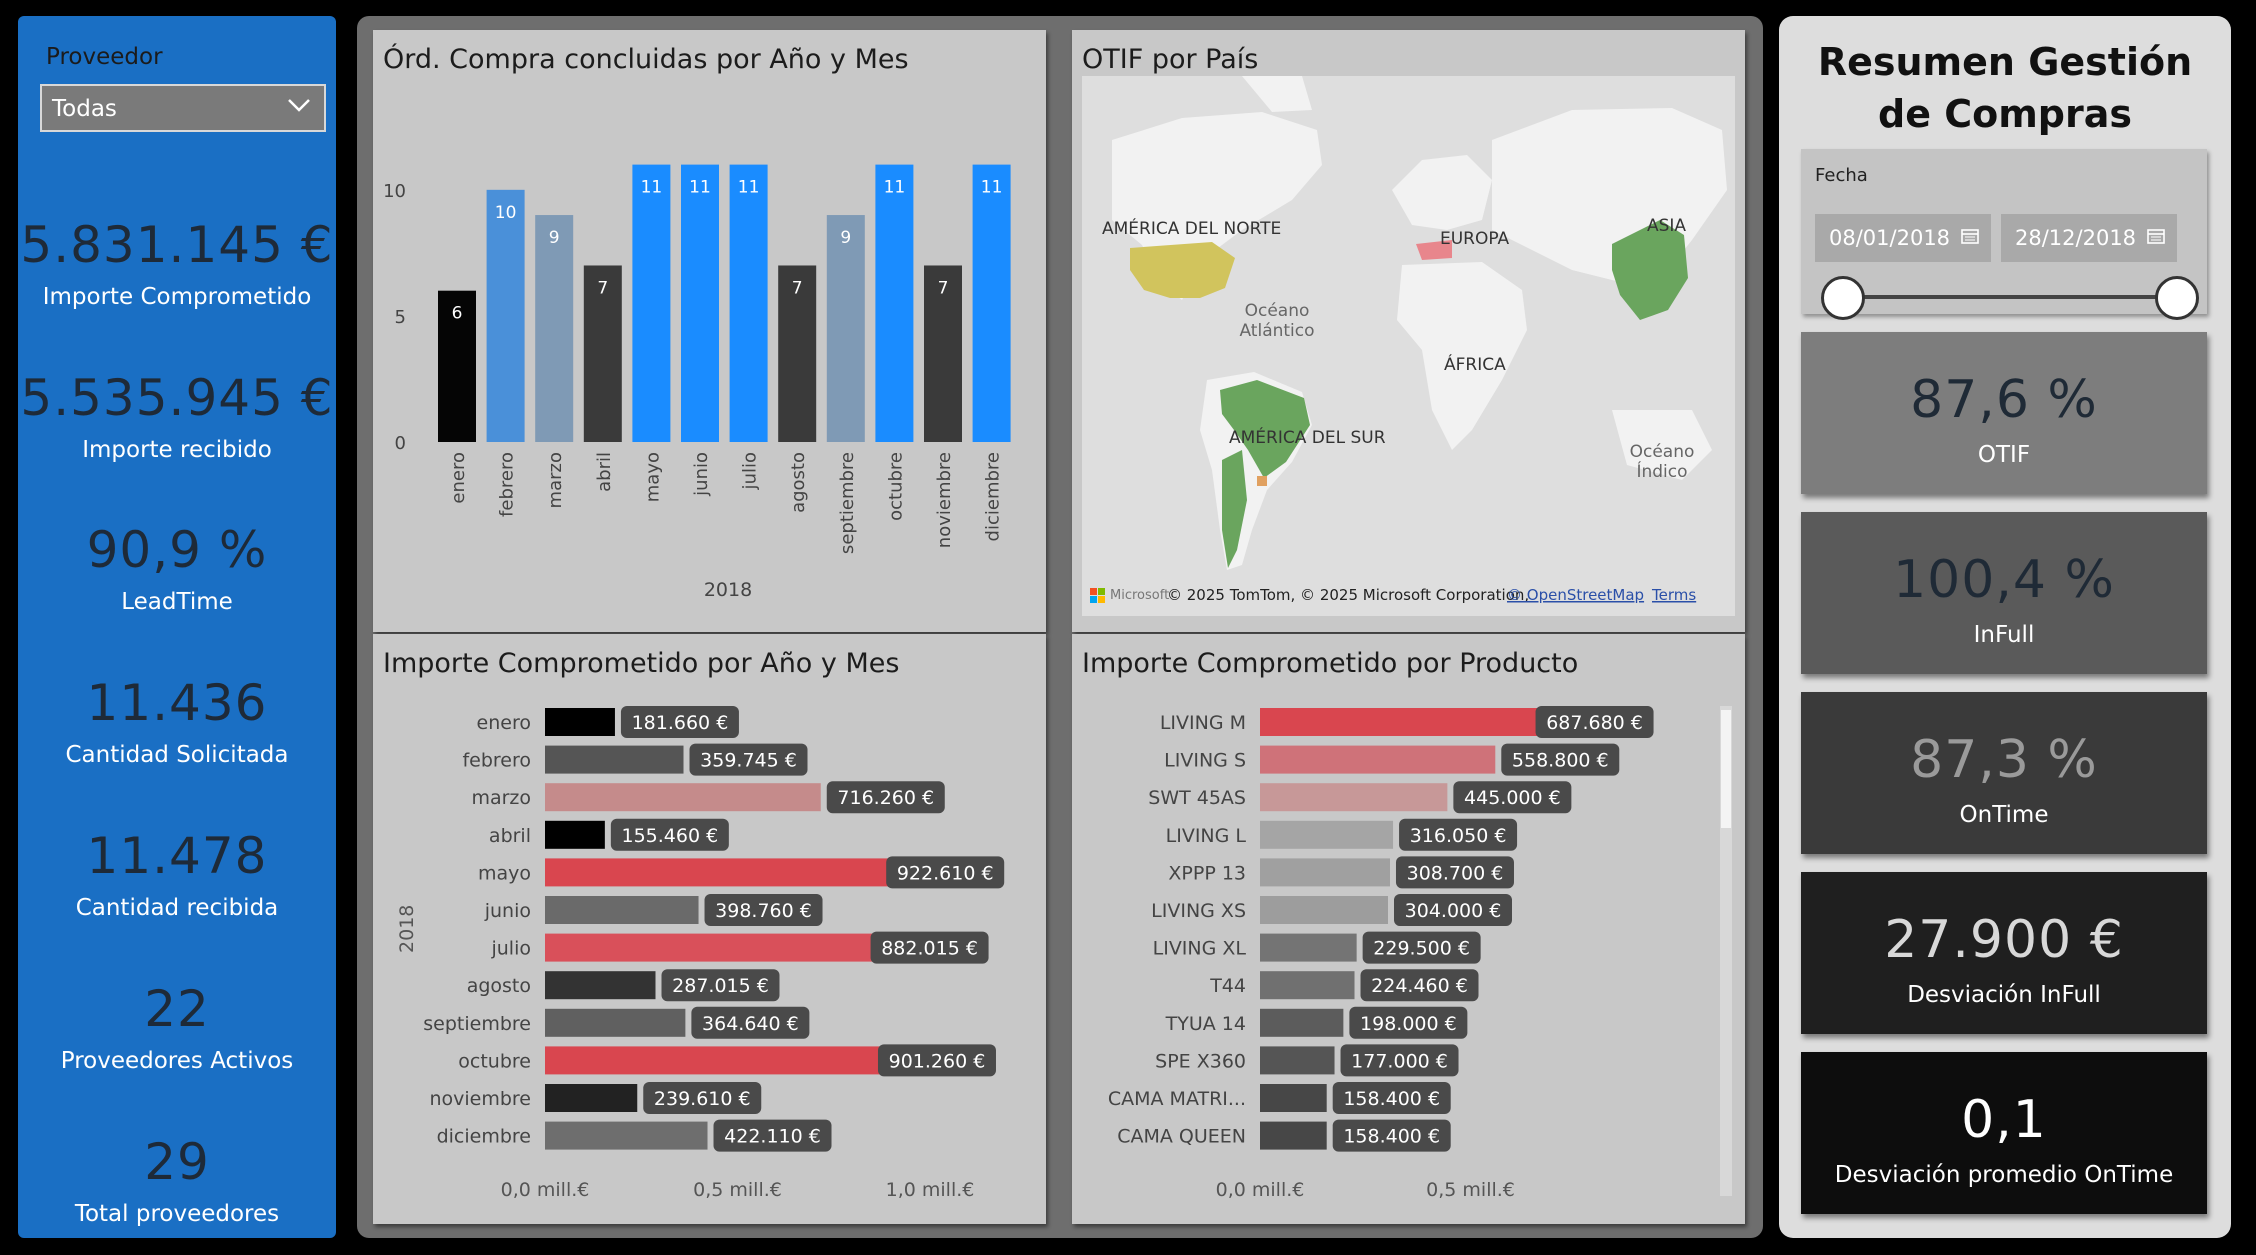  I want to click on label-atlantic: Océano Atlántico, so click(1276, 321).